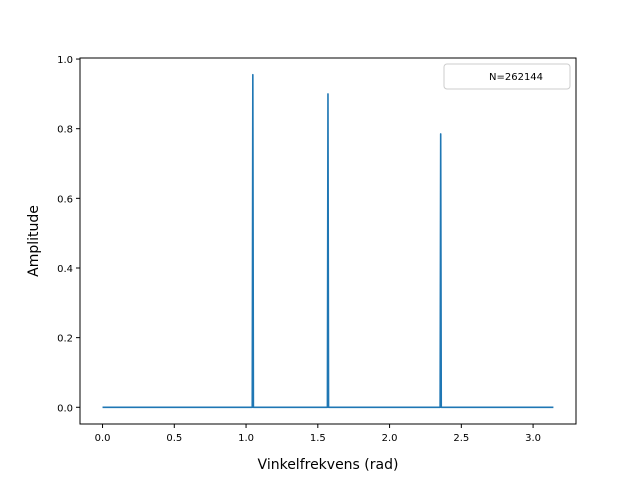  I want to click on x-tick-label: 1.0, so click(246, 438).